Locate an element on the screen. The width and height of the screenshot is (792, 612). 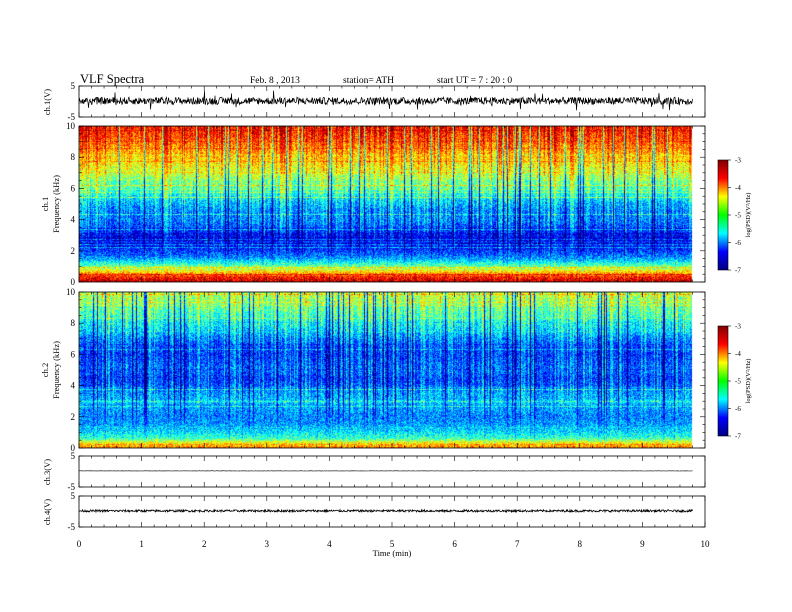
ch2-colorbar-label: log(PSD)(V²/Hz) is located at coordinates (748, 381).